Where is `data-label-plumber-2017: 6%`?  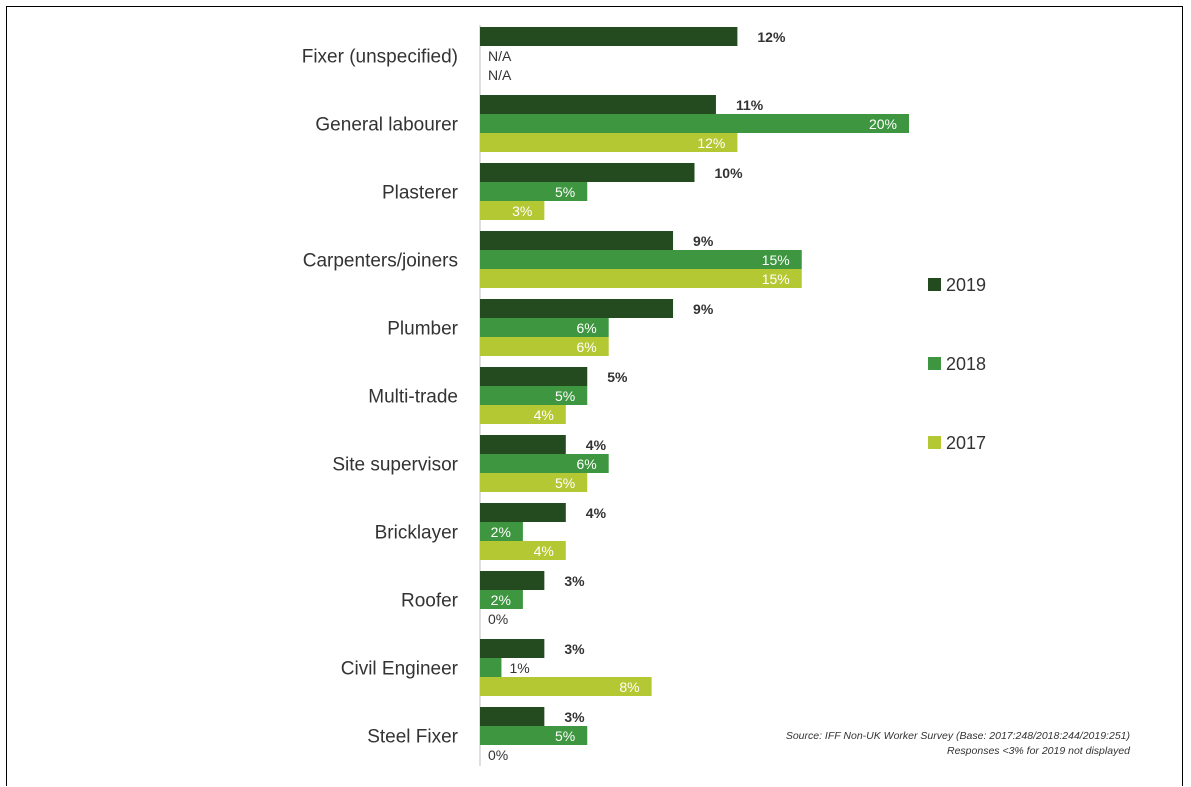
data-label-plumber-2017: 6% is located at coordinates (586, 347).